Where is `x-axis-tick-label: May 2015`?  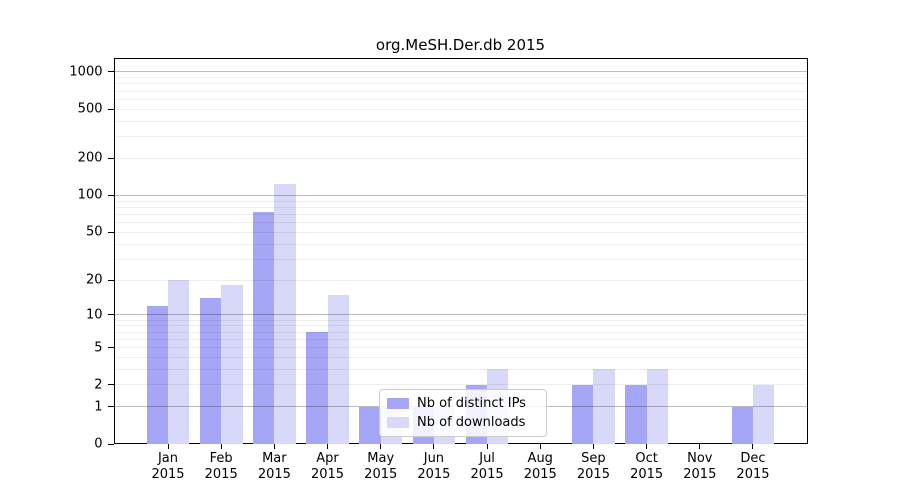
x-axis-tick-label: May 2015 is located at coordinates (381, 466).